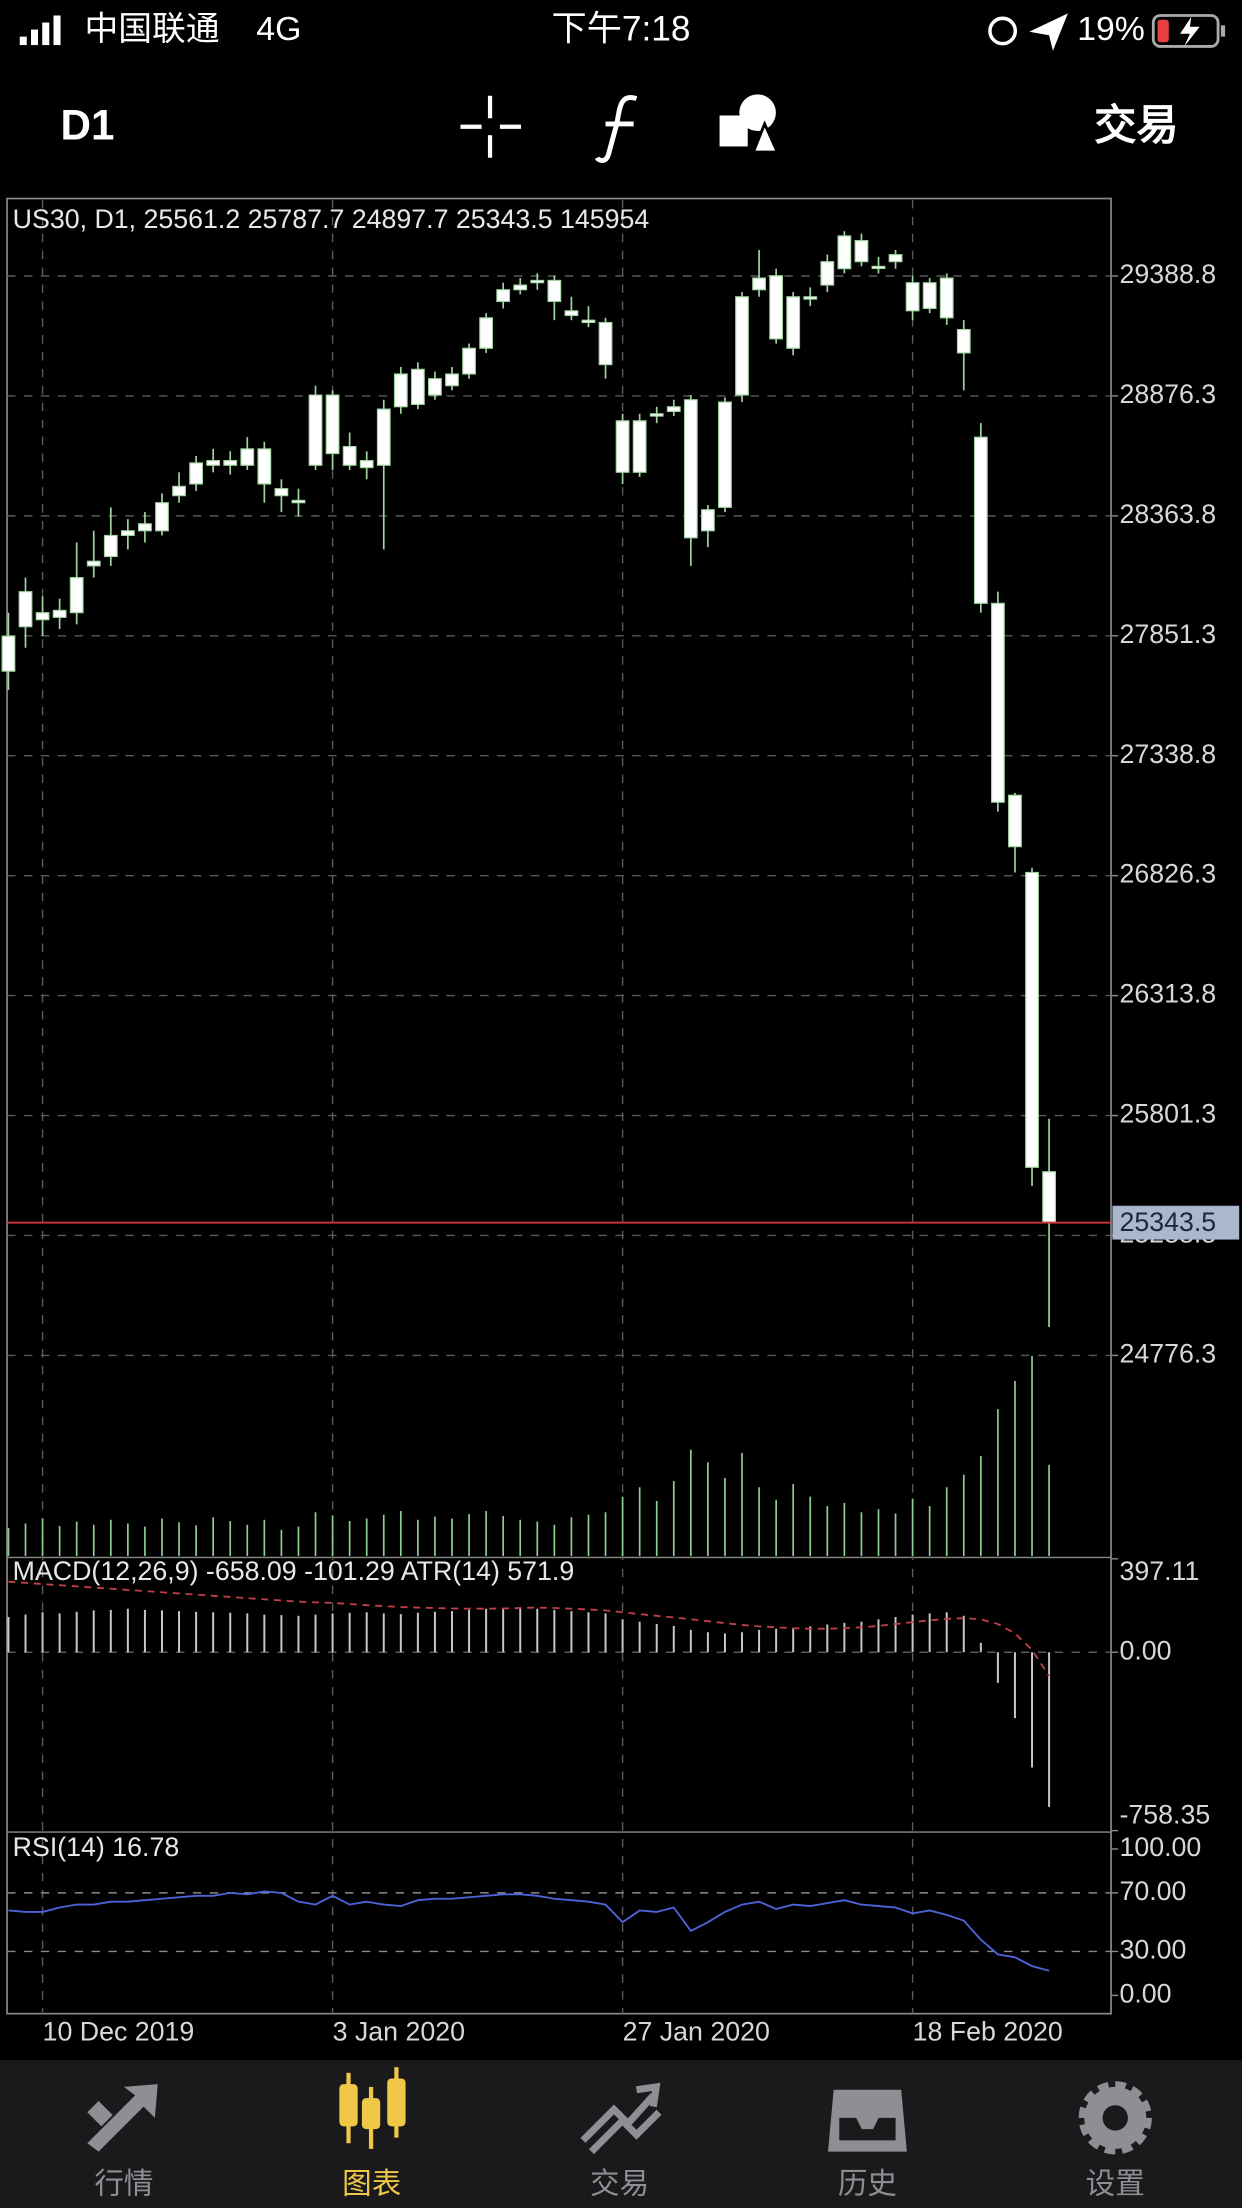  Describe the element at coordinates (399, 2031) in the screenshot. I see `x-tick-label: 3 Jan 2020` at that location.